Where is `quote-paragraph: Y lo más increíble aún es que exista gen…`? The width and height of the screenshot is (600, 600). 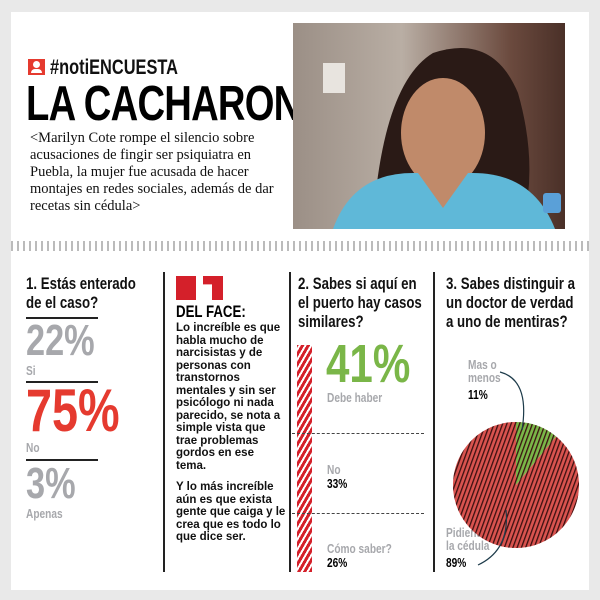 quote-paragraph: Y lo más increíble aún es que exista gen… is located at coordinates (231, 512).